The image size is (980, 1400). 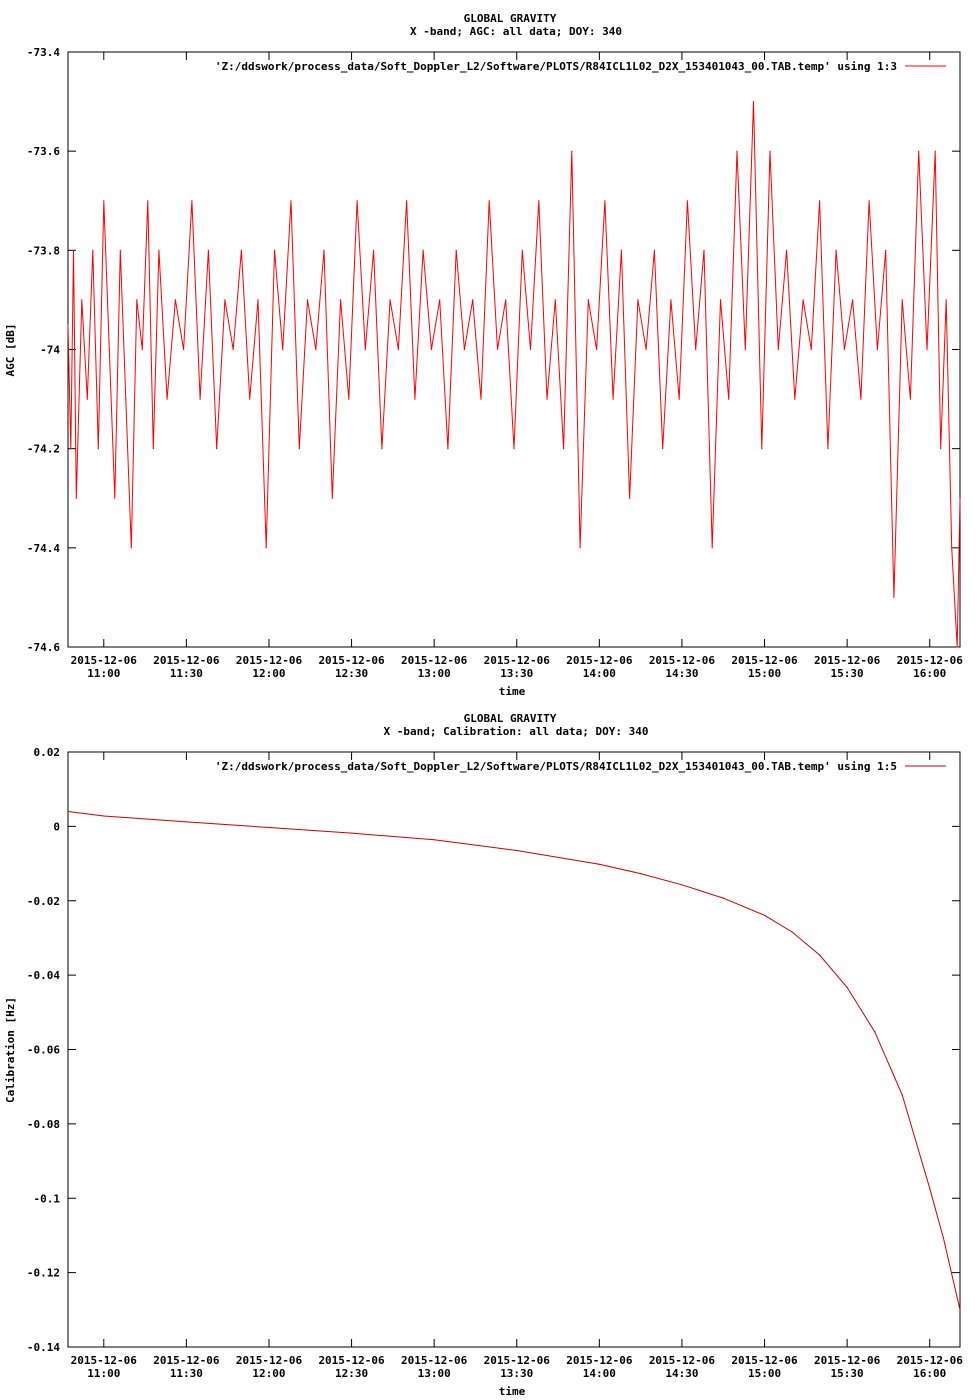 I want to click on x-tick-time-label: 13:00, so click(x=434, y=673).